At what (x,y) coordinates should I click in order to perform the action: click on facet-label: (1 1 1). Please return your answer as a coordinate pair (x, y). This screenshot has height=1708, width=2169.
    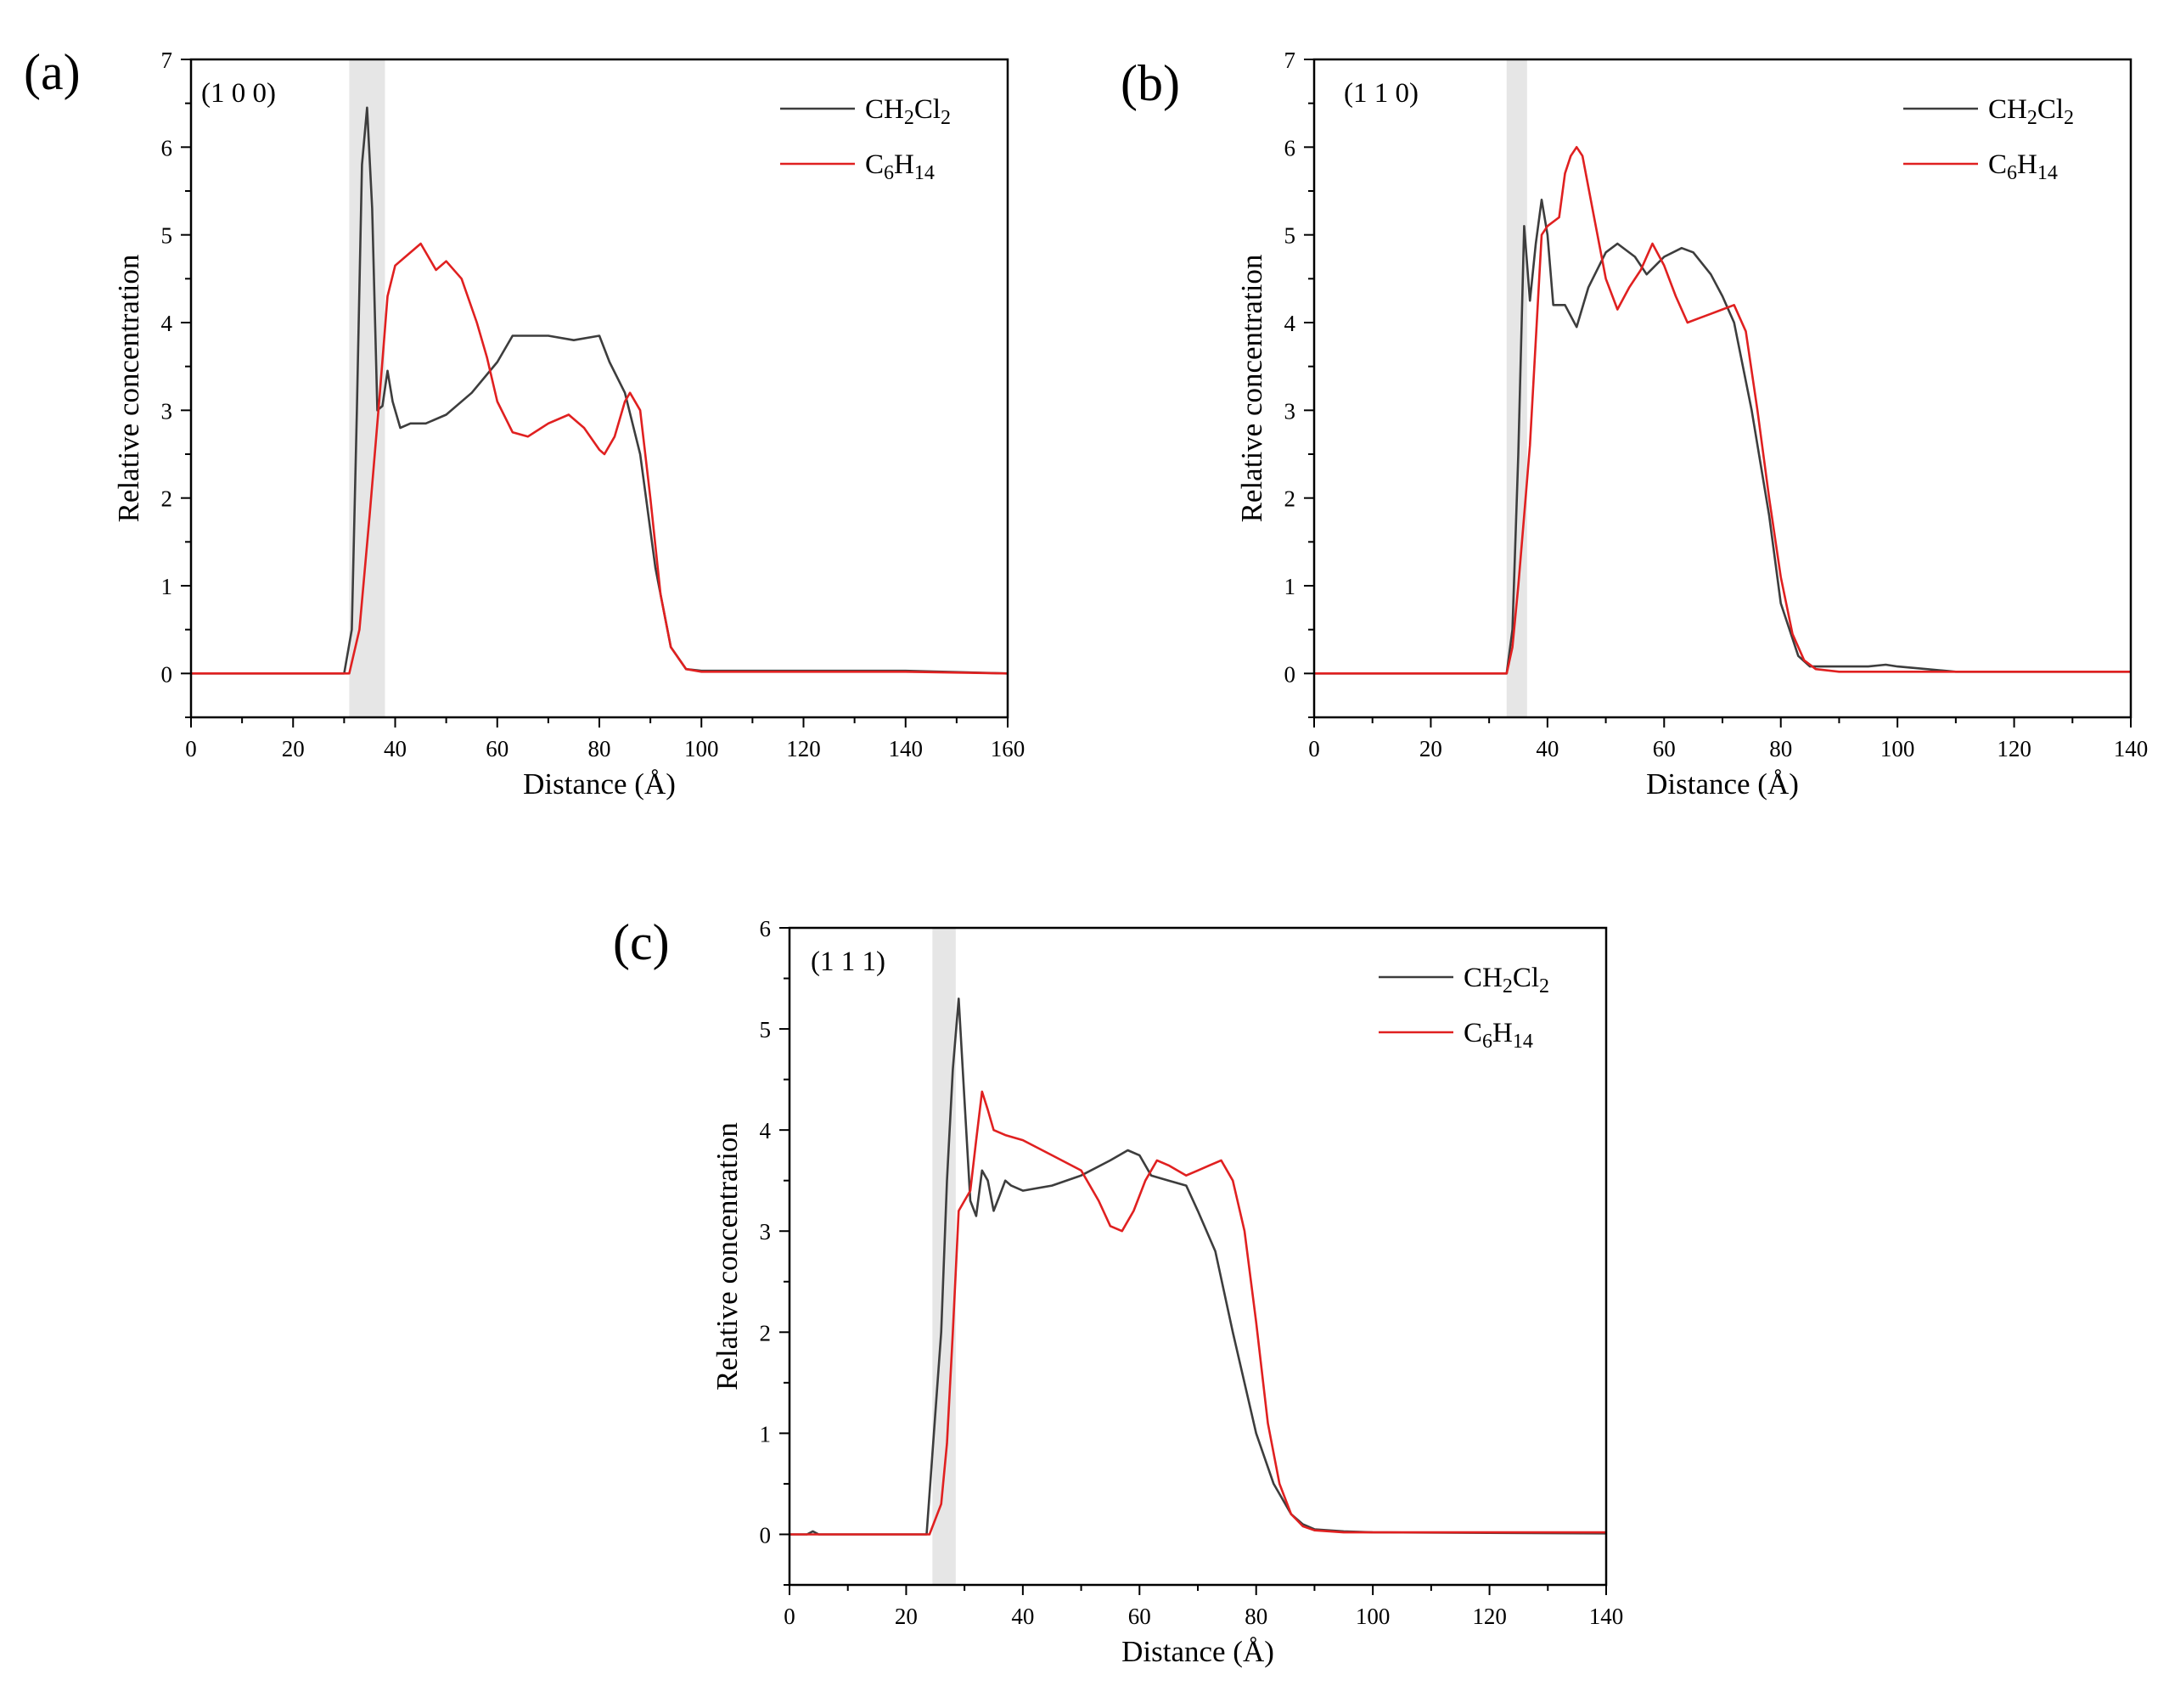
    Looking at the image, I should click on (848, 962).